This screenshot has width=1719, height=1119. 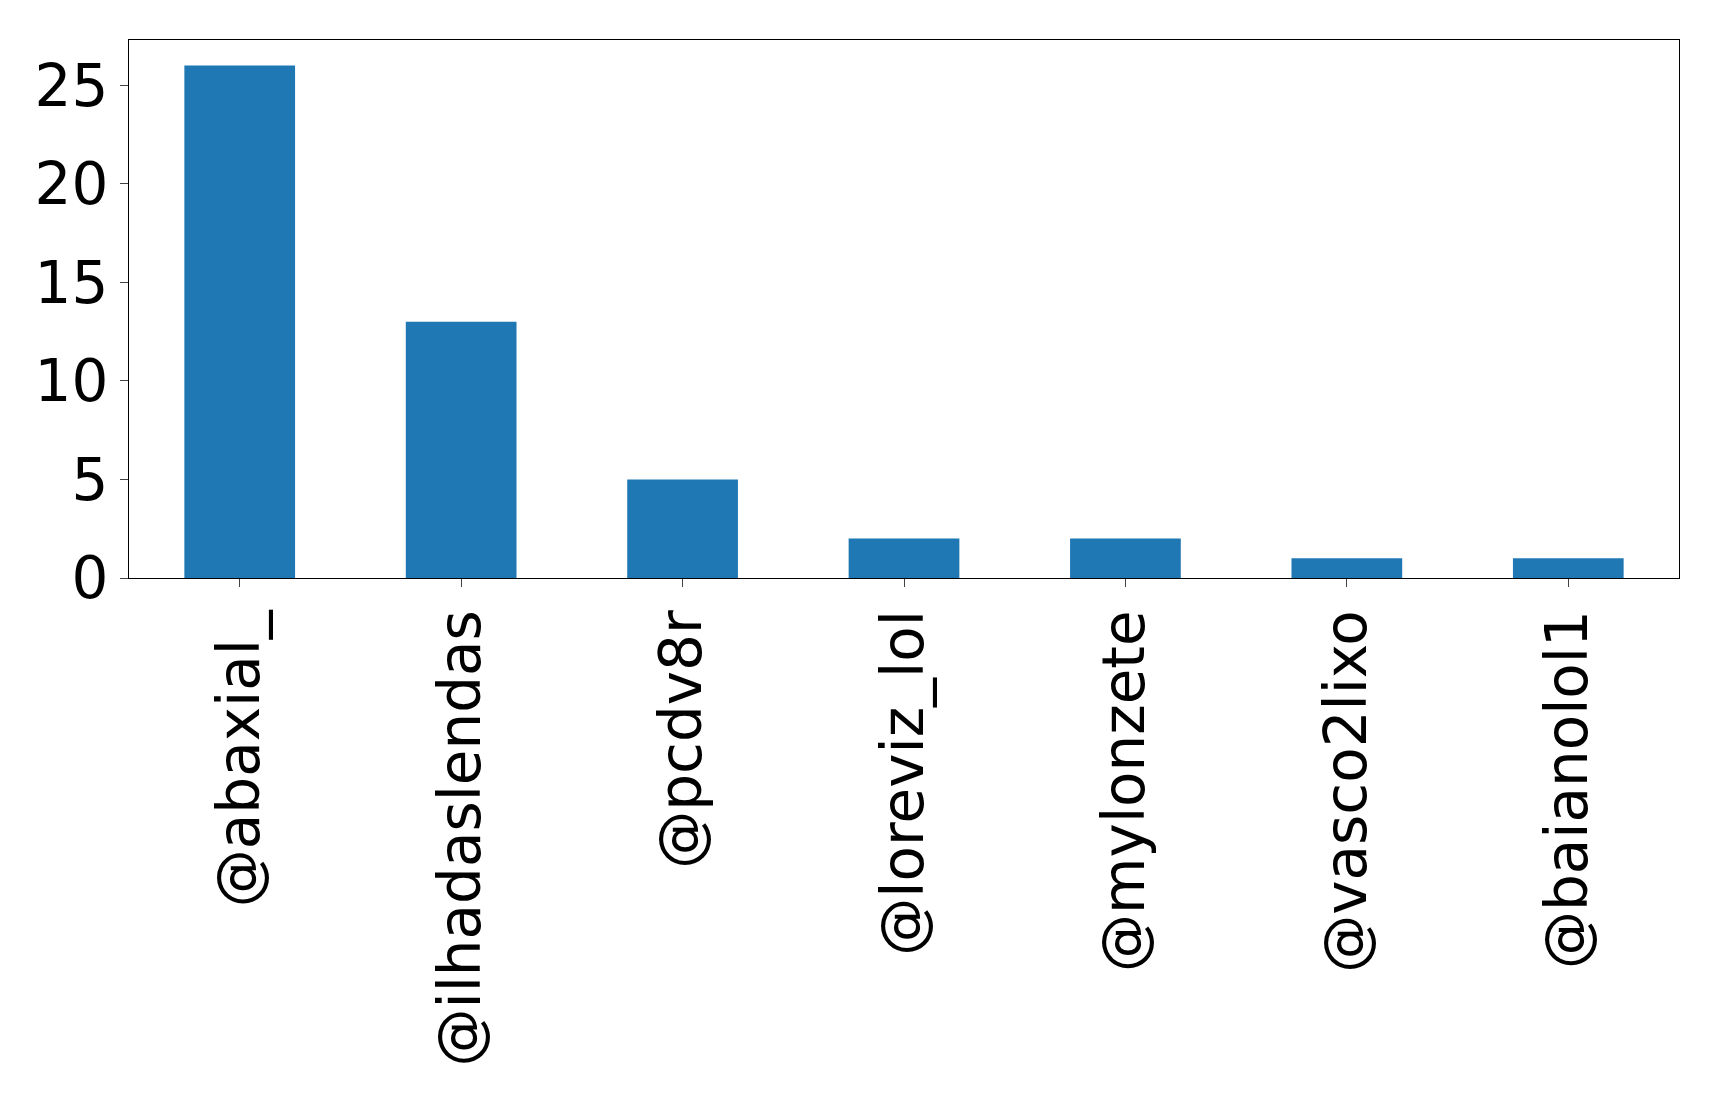 I want to click on x-tick-label: @ilhadaslendas, so click(x=459, y=838).